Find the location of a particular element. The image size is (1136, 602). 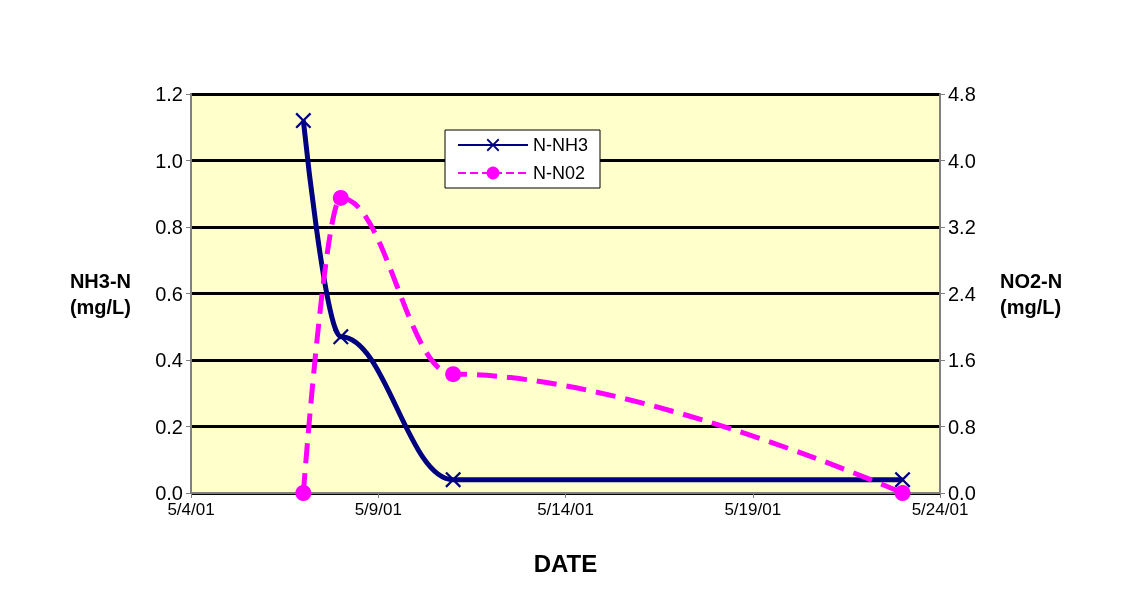

y-tick-label: 0.8 is located at coordinates (169, 227).